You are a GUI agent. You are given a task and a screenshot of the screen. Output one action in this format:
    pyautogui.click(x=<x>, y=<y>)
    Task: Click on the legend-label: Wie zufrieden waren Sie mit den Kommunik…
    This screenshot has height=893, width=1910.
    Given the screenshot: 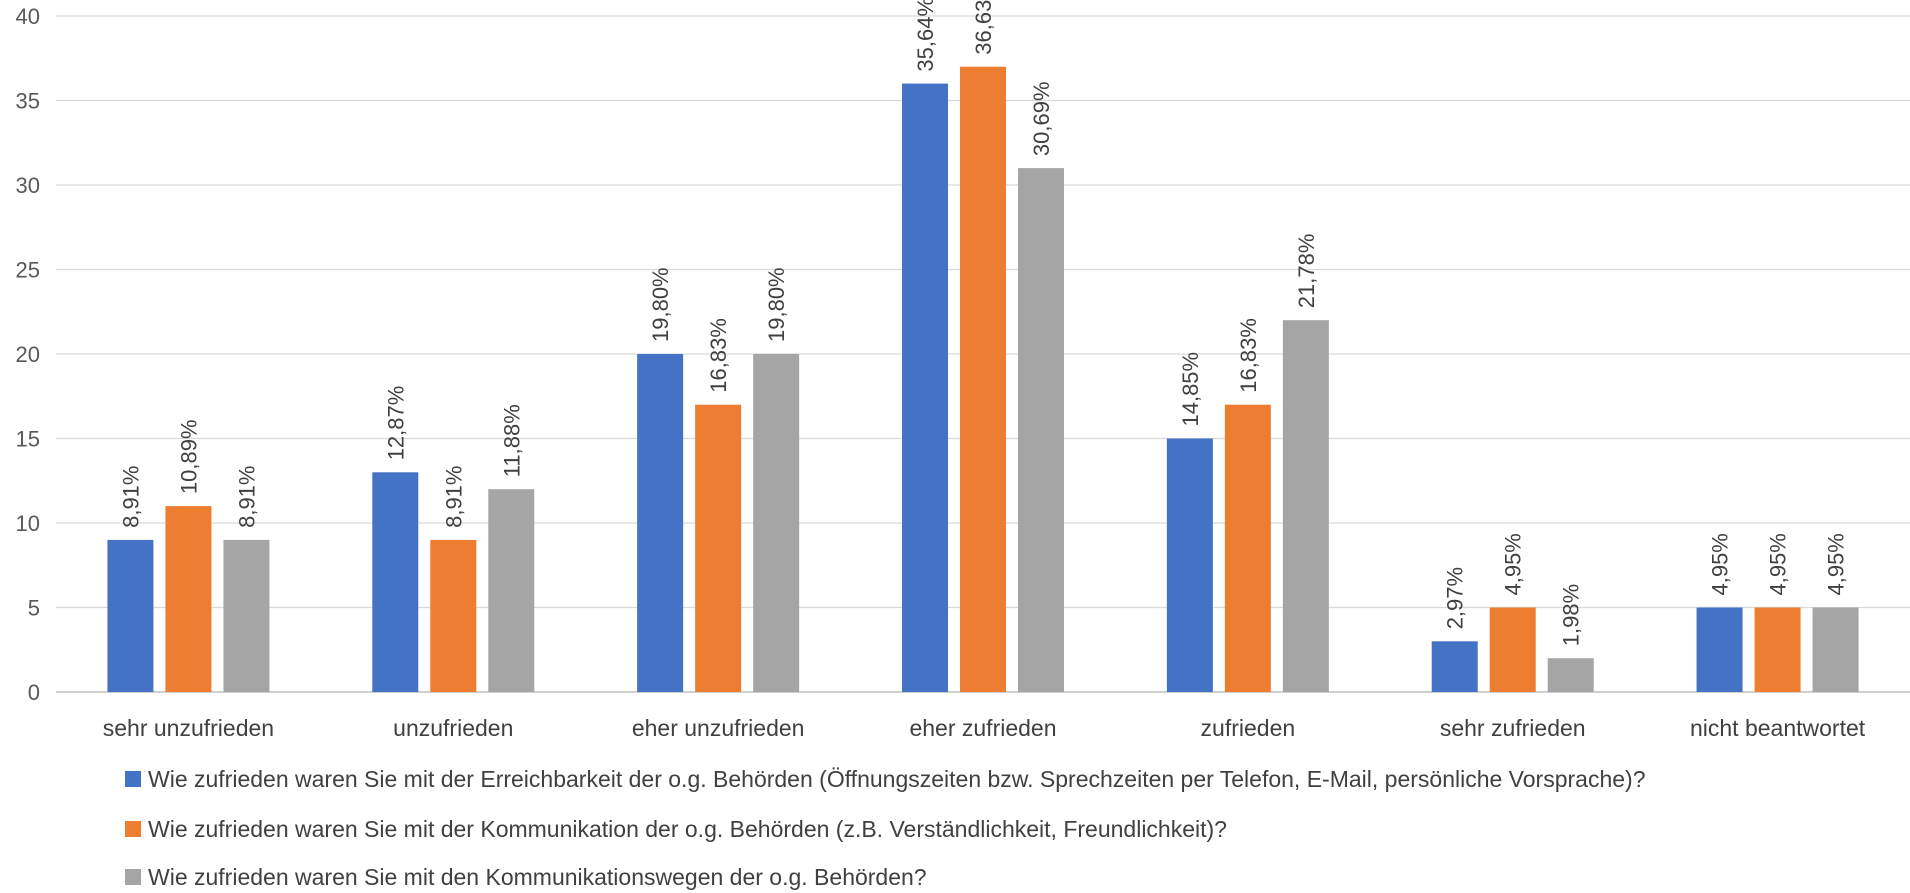 What is the action you would take?
    pyautogui.click(x=537, y=877)
    